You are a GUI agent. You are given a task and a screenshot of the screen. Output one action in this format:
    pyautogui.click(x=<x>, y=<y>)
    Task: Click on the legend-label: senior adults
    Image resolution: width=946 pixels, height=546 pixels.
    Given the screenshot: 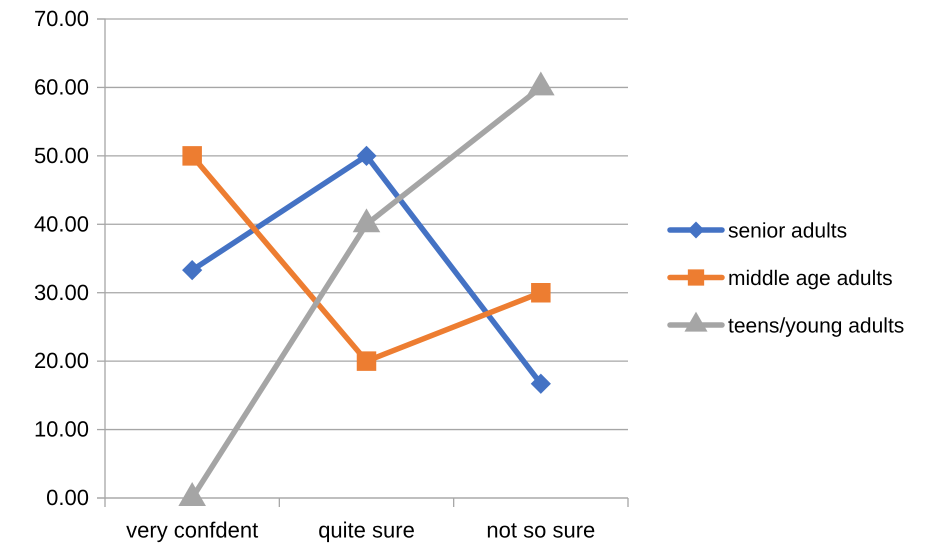 What is the action you would take?
    pyautogui.click(x=788, y=230)
    